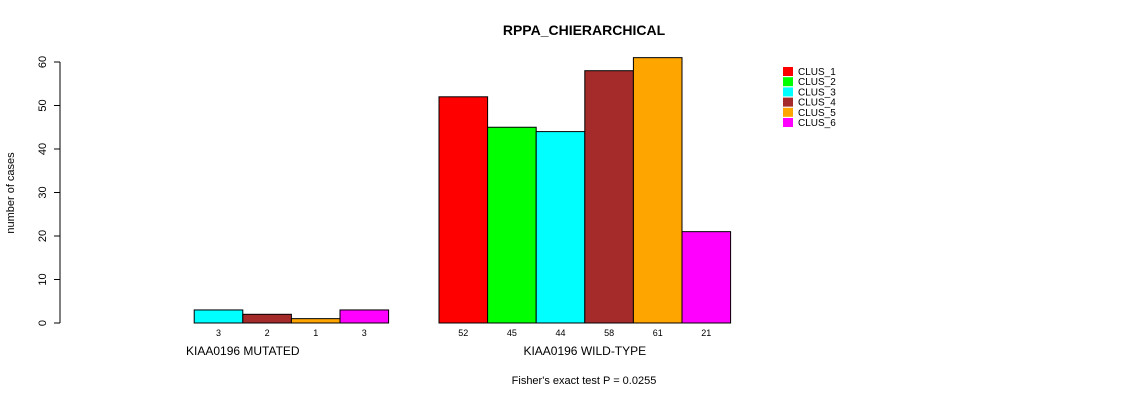 This screenshot has height=400, width=1140. Describe the element at coordinates (512, 225) in the screenshot. I see `bar-clus-2-wild-type` at that location.